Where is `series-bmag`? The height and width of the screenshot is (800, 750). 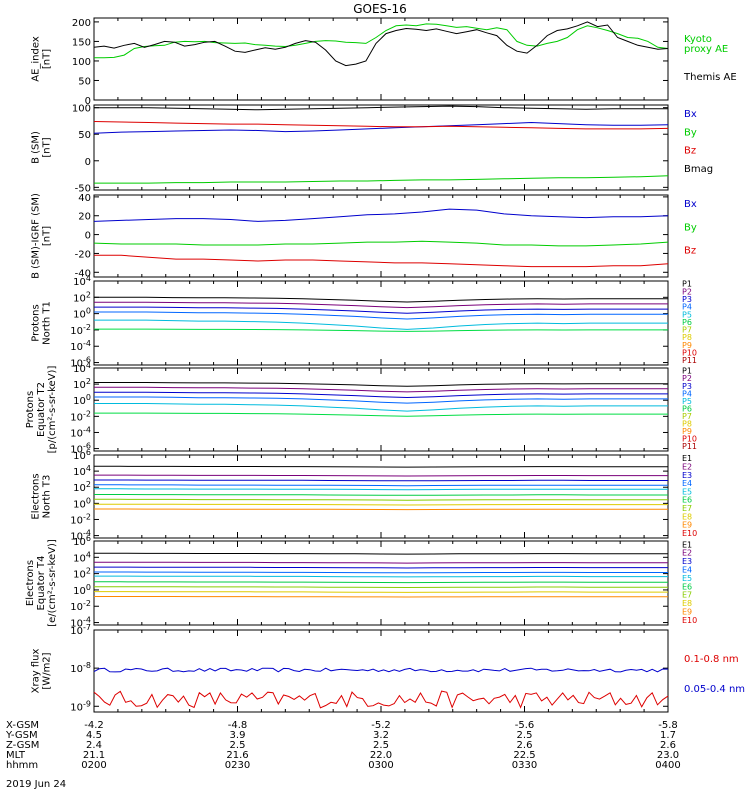 series-bmag is located at coordinates (381, 108).